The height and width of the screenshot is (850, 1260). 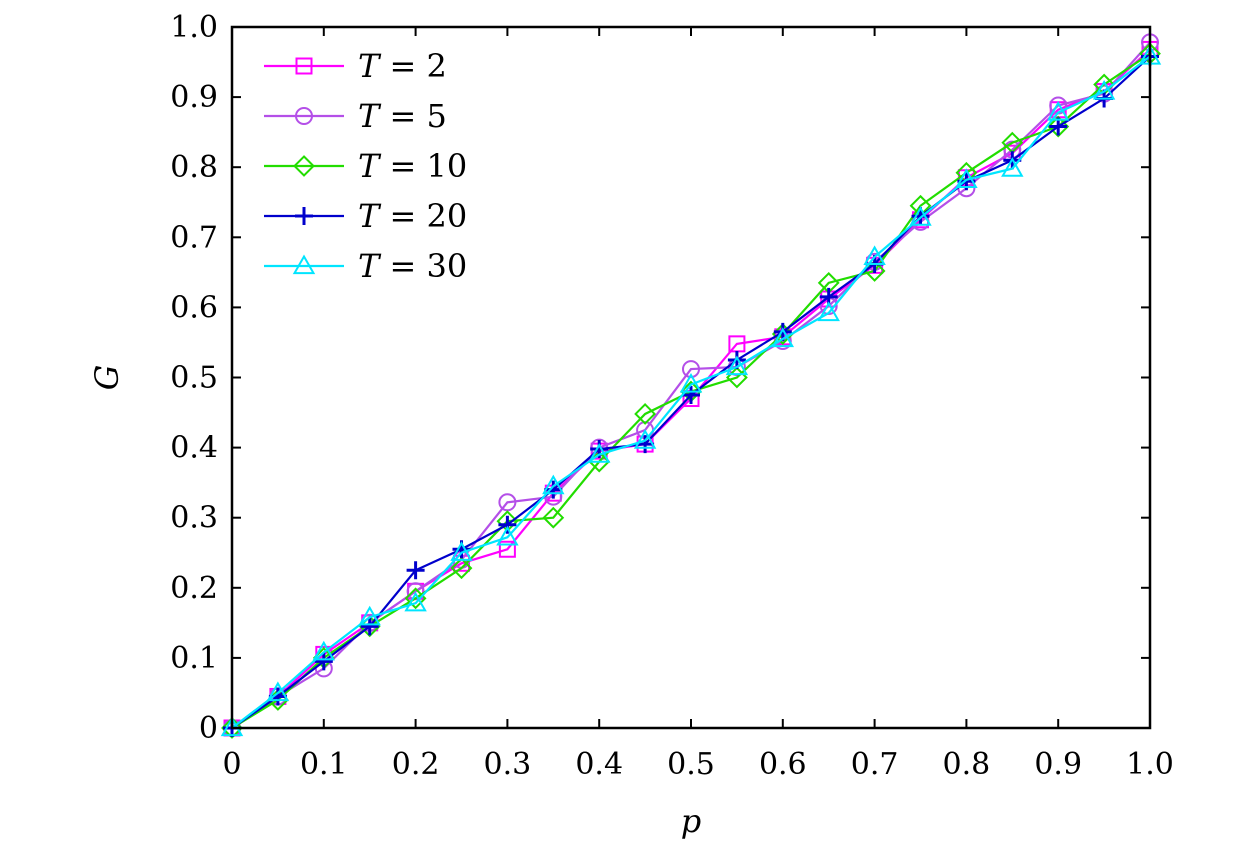 I want to click on x-tick-label: 0, so click(x=231, y=764).